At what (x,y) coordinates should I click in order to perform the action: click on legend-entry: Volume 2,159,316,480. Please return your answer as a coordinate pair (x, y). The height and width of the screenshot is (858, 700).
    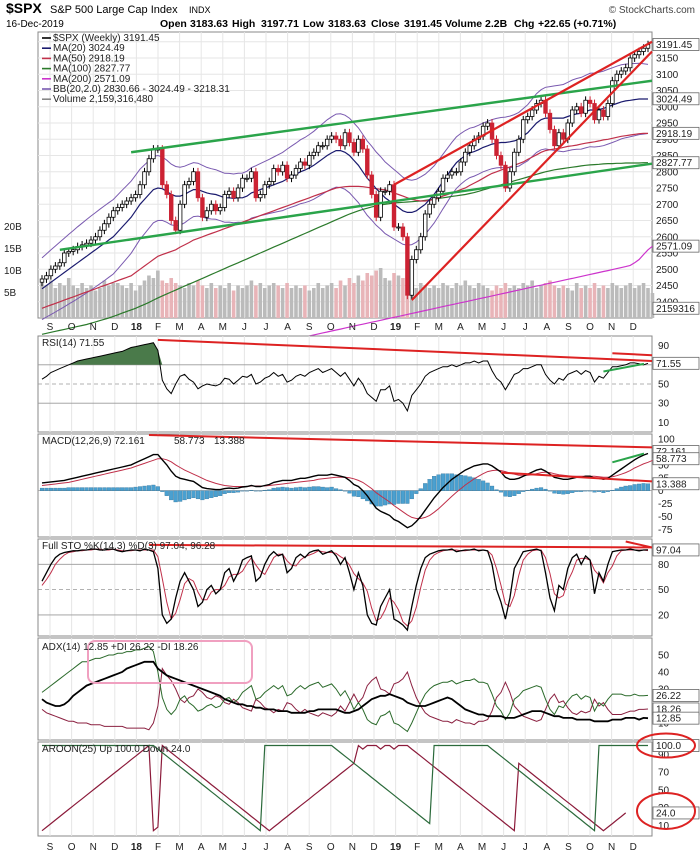
    Looking at the image, I should click on (103, 99).